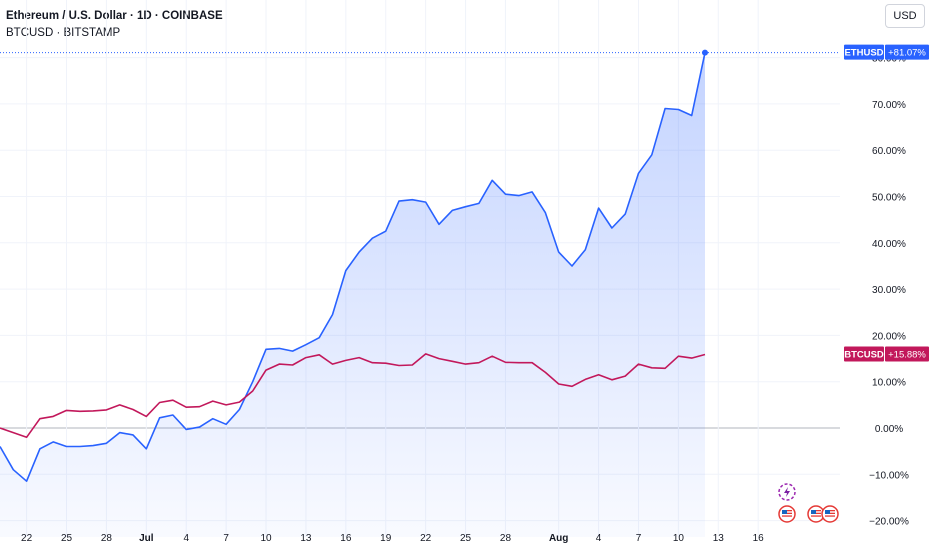 The width and height of the screenshot is (932, 550). Describe the element at coordinates (889, 105) in the screenshot. I see `y-tick-label: 70.00%` at that location.